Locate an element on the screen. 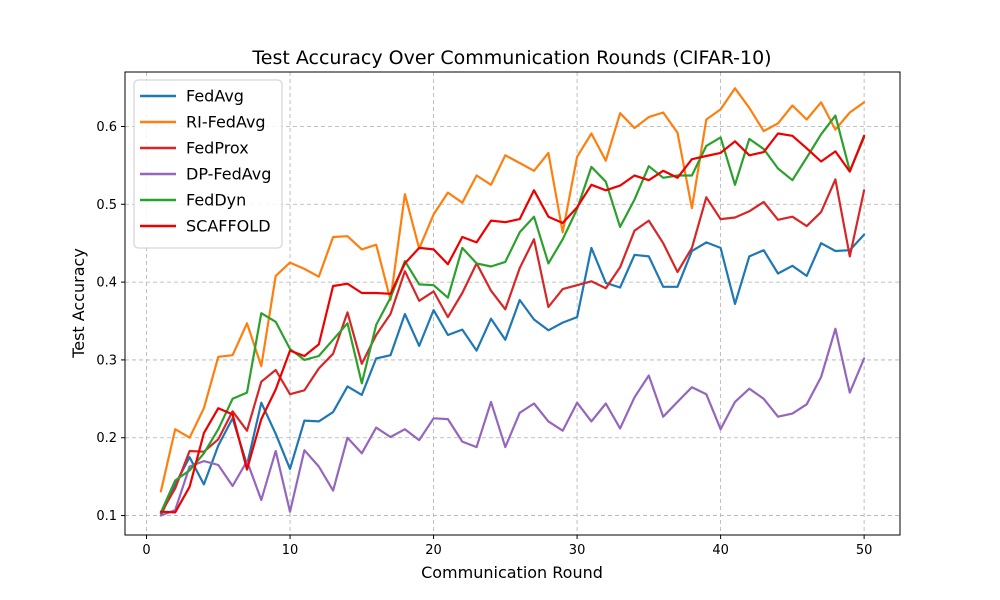 This screenshot has height=600, width=1000. x-axis-label: Communication Round is located at coordinates (512, 572).